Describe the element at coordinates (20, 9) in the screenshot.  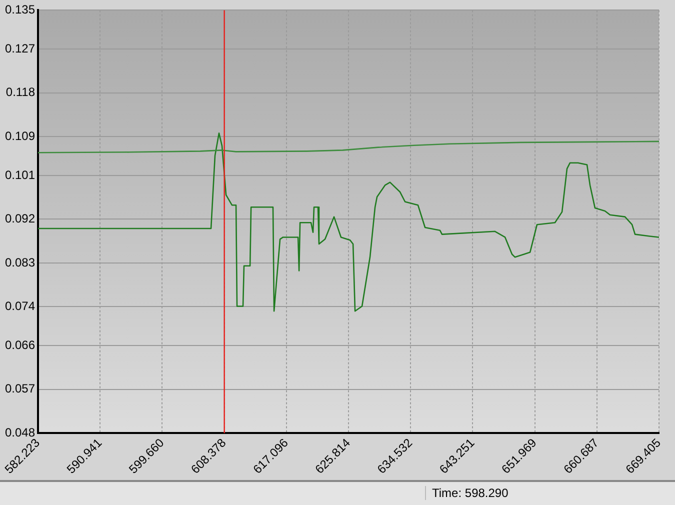
I see `y-tick-label: 0.135` at that location.